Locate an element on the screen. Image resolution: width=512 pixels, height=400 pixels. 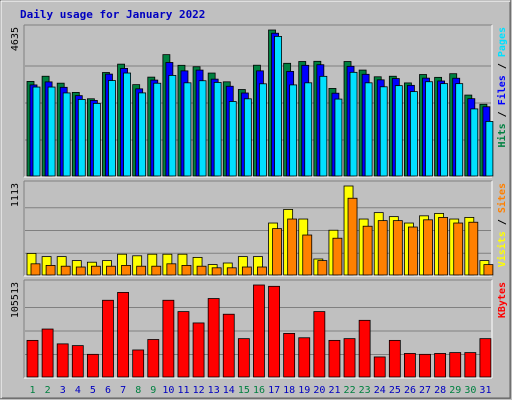
x-tick-label-day-8: 8 is located at coordinates (138, 390).